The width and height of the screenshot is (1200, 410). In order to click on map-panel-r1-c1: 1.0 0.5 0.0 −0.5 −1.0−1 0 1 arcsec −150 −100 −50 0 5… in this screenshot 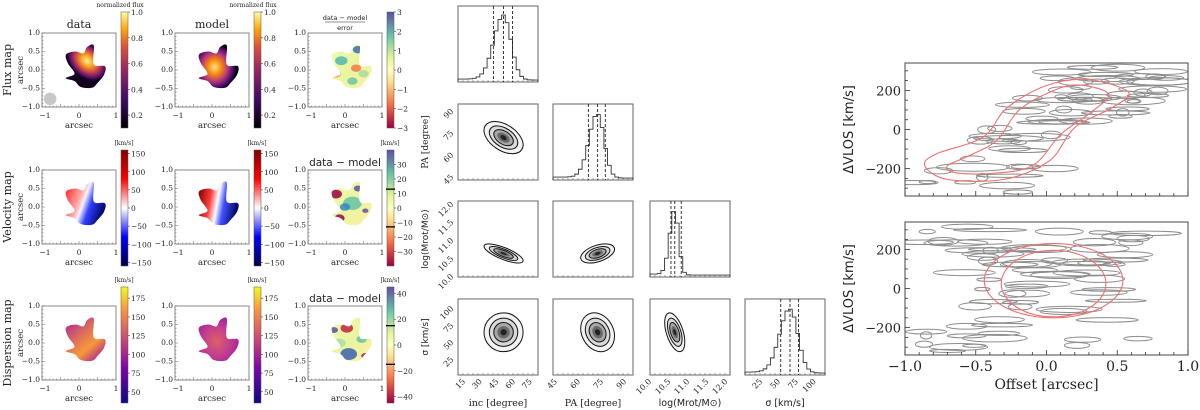, I will do `click(220, 204)`.